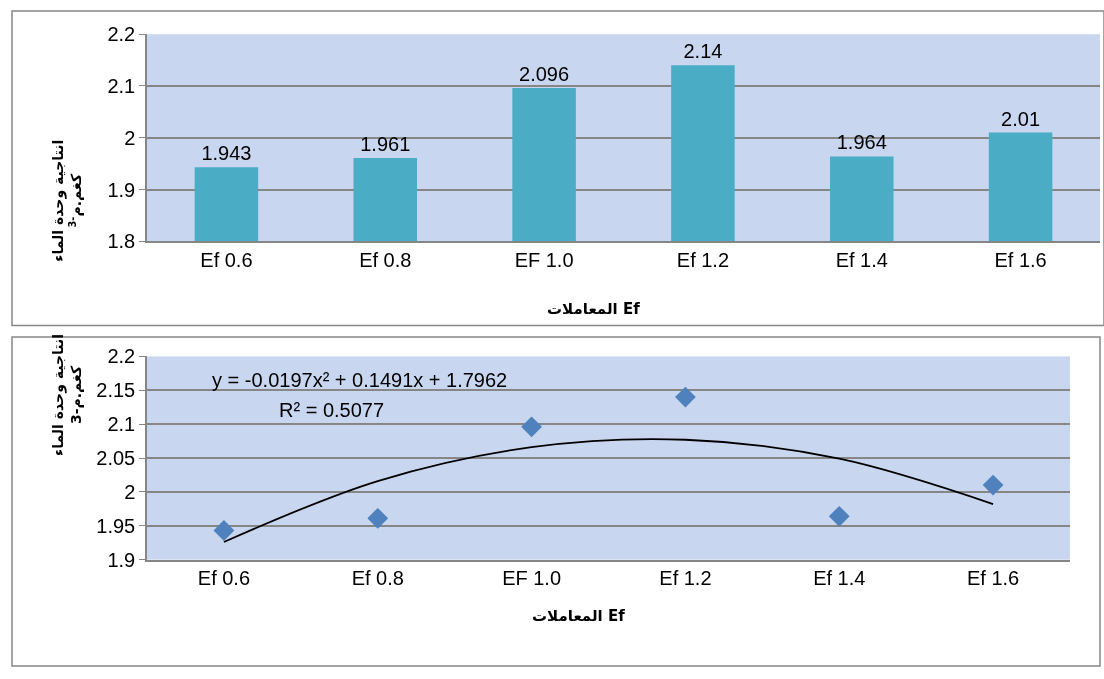  Describe the element at coordinates (360, 380) in the screenshot. I see `annotation: y = -0.0197x² + 0.1491x + 1.7962` at that location.